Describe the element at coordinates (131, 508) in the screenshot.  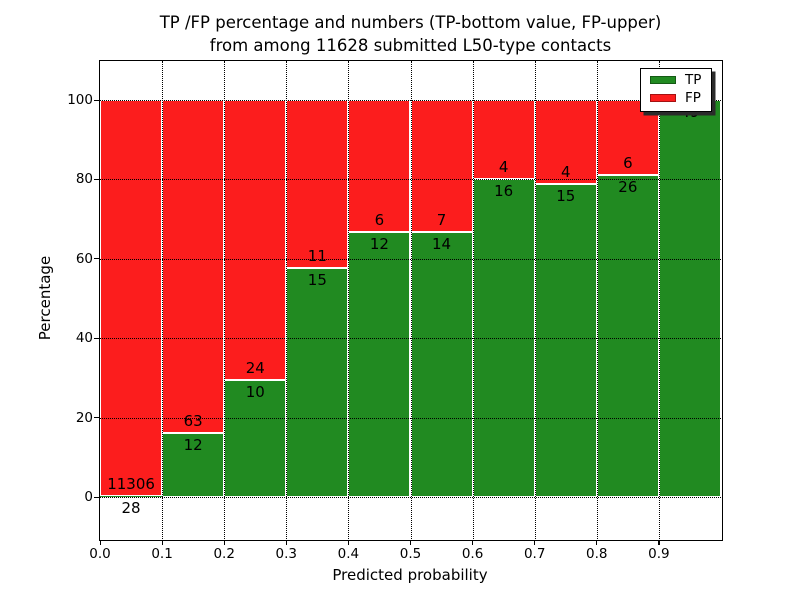
I see `tp-count-label: 28` at that location.